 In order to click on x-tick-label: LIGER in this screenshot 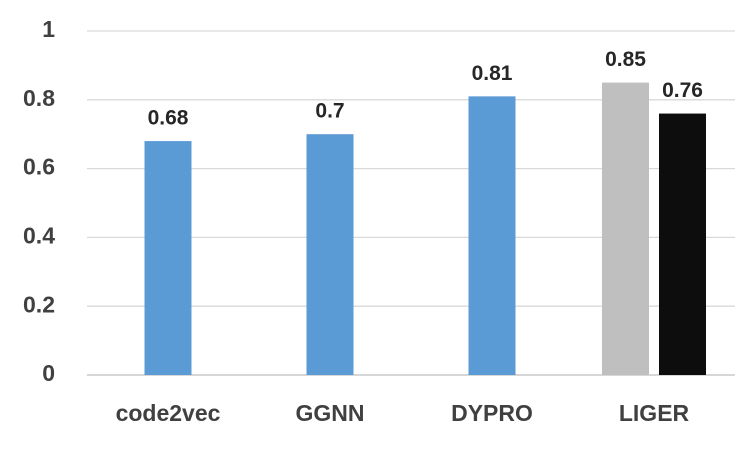, I will do `click(654, 413)`.